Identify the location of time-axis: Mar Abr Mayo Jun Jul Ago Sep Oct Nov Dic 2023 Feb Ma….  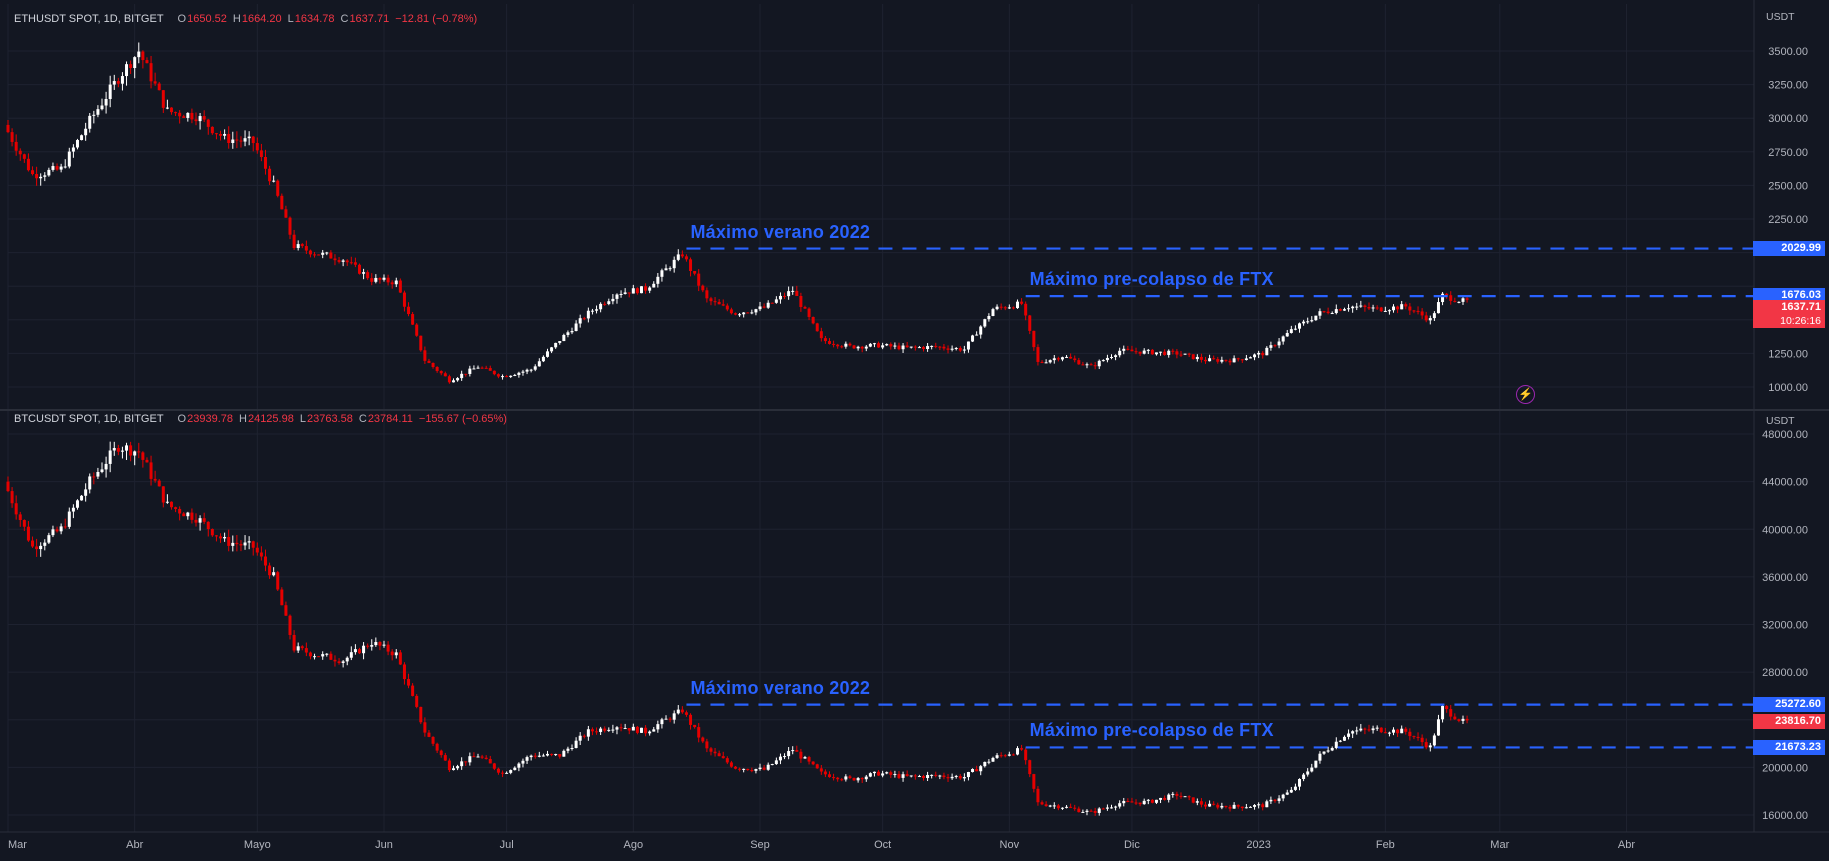
(821, 845).